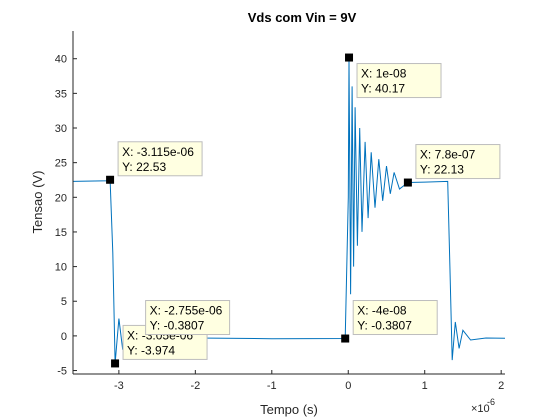 Image resolution: width=560 pixels, height=420 pixels. I want to click on datatip: X: -3.115e-06Y: 22.53, so click(160, 159).